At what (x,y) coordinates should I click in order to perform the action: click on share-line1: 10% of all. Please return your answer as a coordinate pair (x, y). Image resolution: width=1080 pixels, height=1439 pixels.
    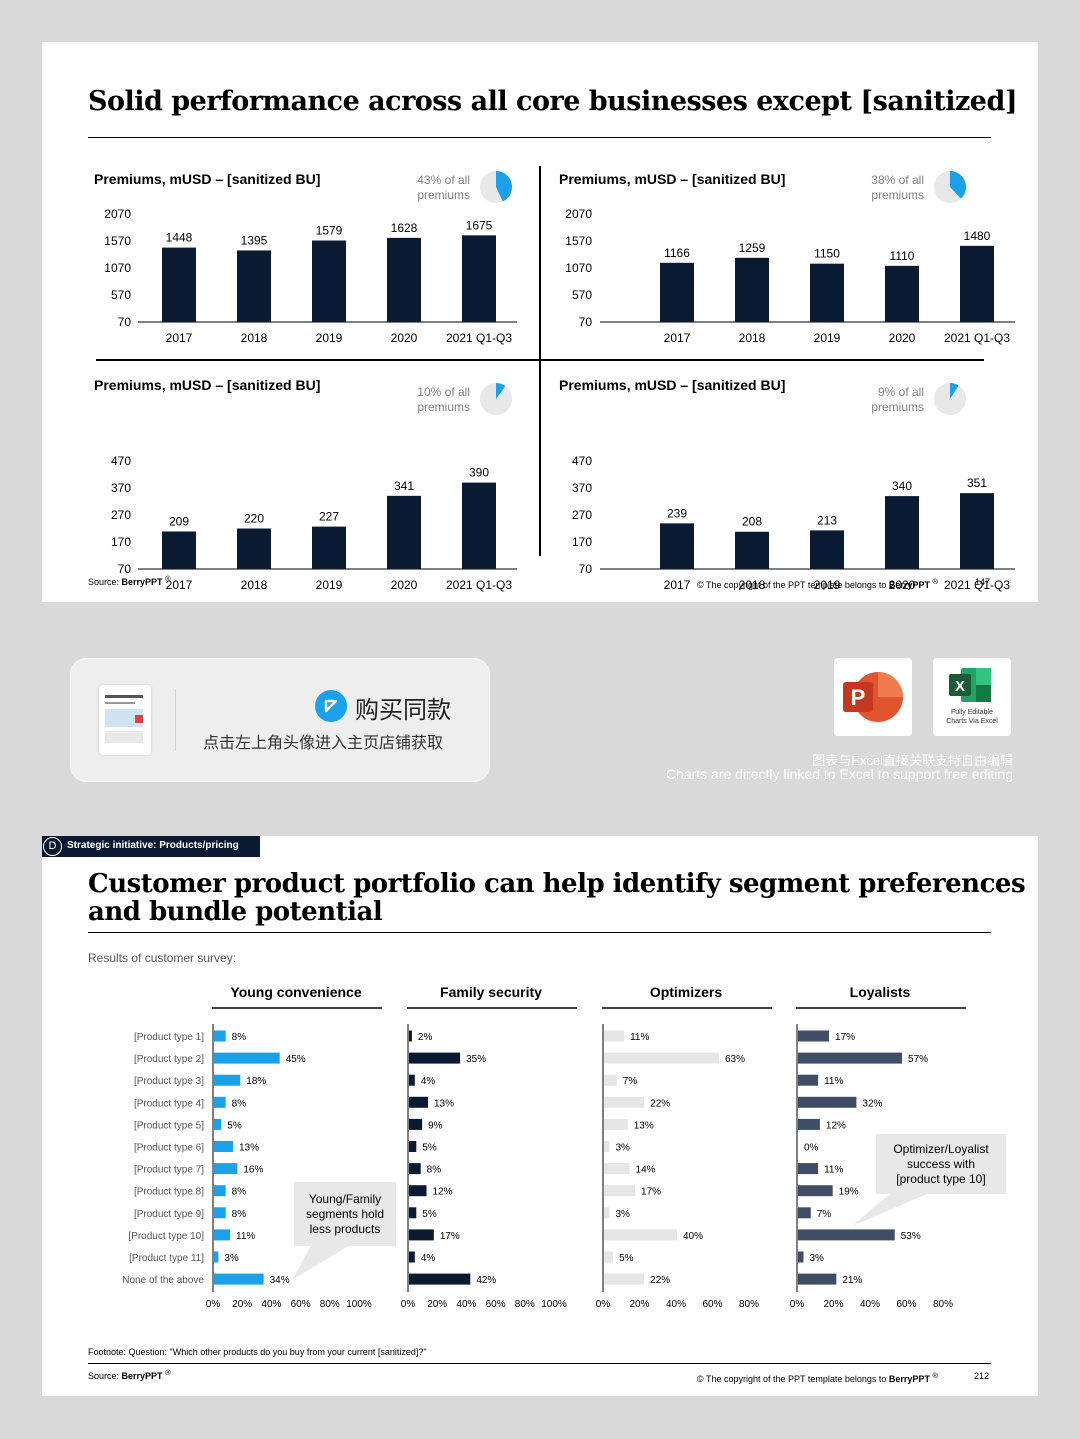
    Looking at the image, I should click on (443, 392).